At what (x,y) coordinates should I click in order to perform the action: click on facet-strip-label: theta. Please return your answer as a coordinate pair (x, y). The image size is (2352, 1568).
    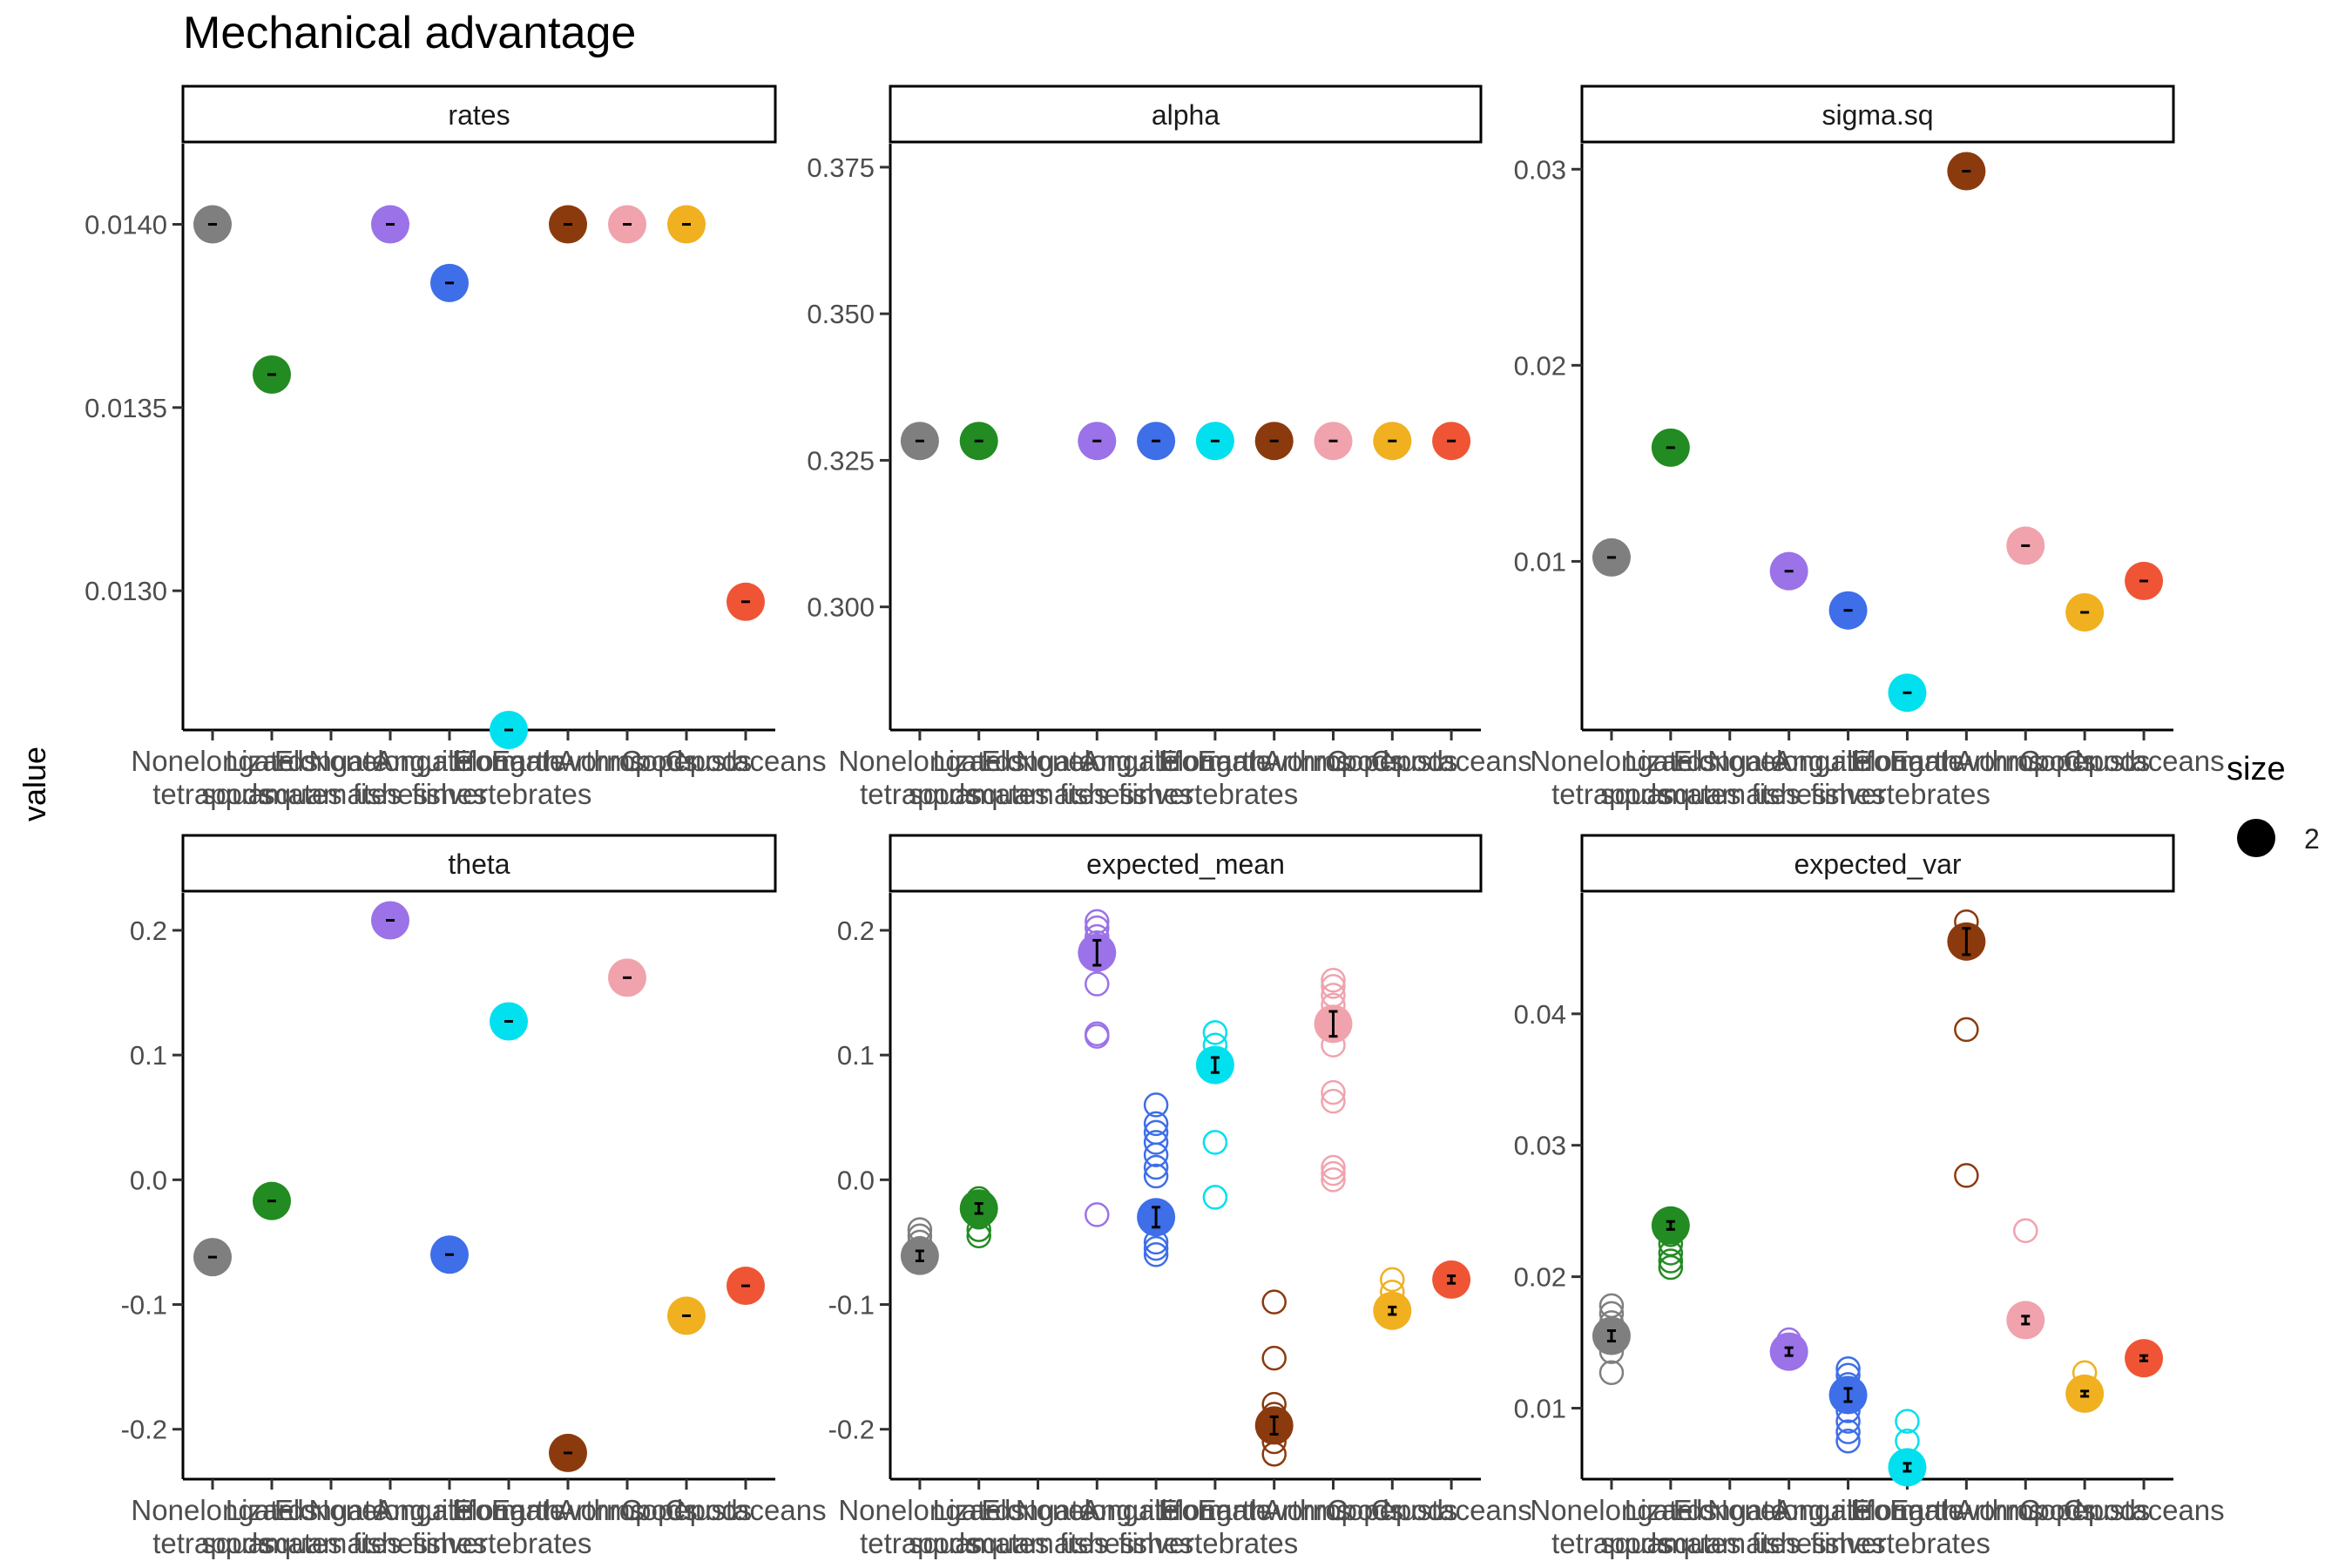
    Looking at the image, I should click on (479, 864).